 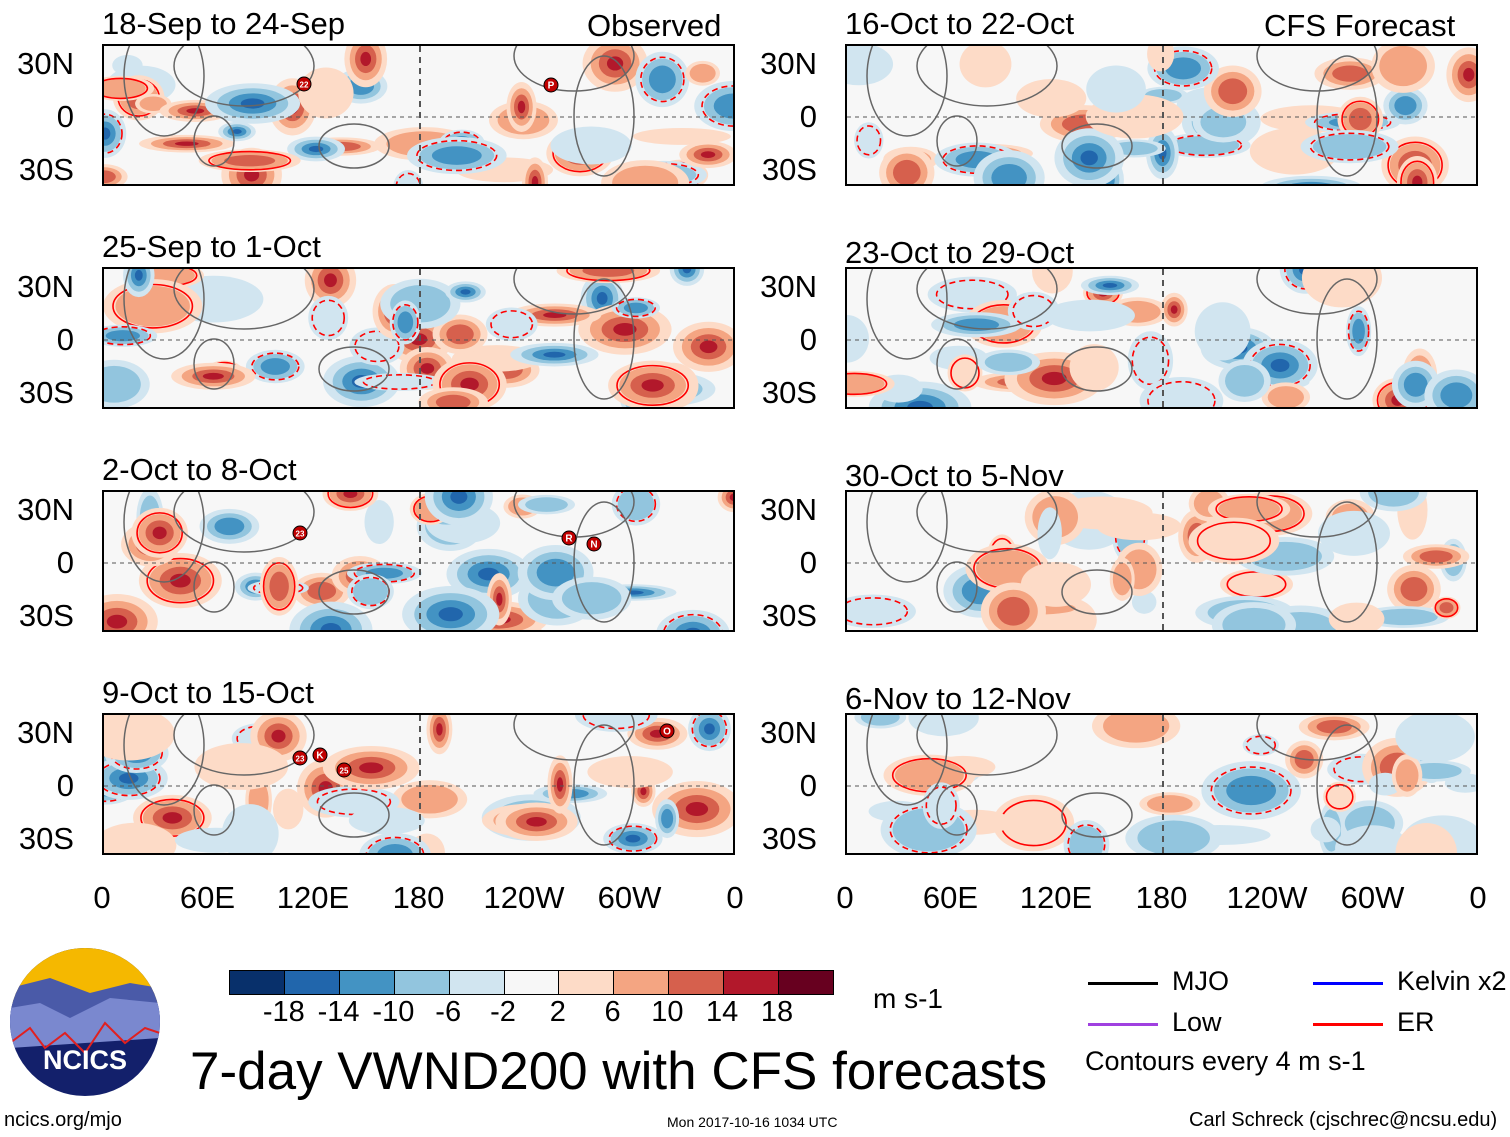 What do you see at coordinates (85, 1016) in the screenshot?
I see `logo-mountains` at bounding box center [85, 1016].